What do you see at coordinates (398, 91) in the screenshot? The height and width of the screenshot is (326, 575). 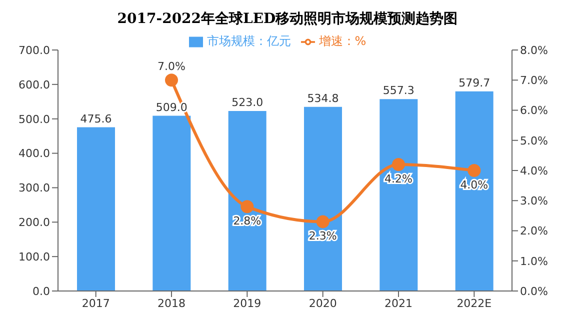 I see `data-label: 557.3` at bounding box center [398, 91].